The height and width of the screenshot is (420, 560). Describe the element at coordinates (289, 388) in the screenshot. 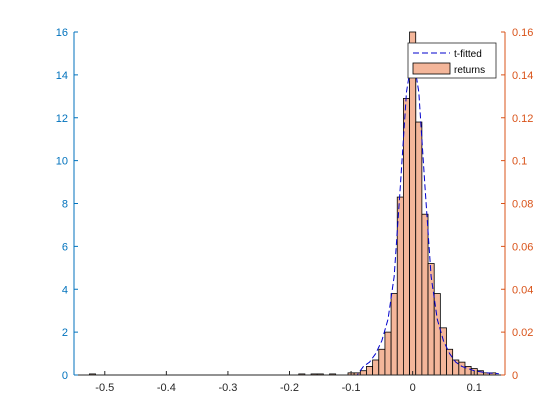

I see `x-tick-label: -0.2` at that location.